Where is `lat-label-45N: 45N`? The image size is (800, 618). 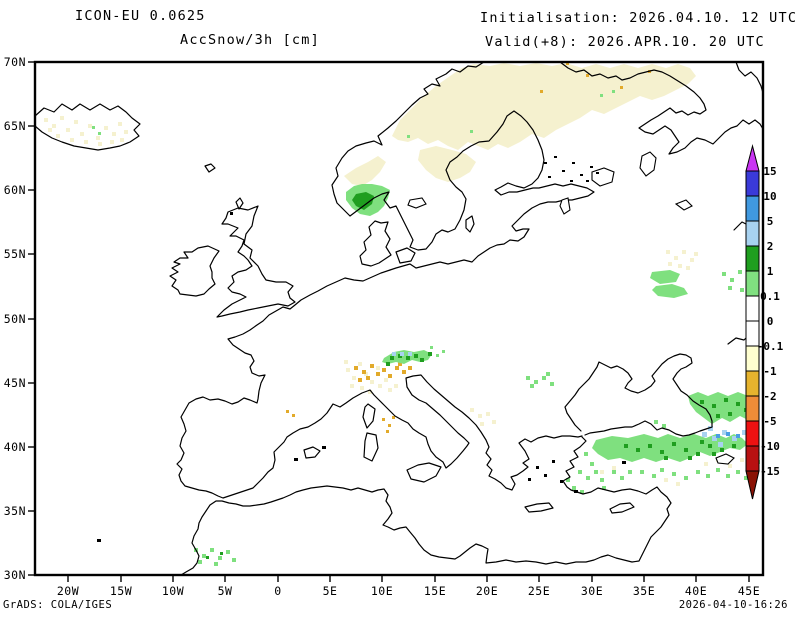
lat-label-45N: 45N is located at coordinates (15, 383).